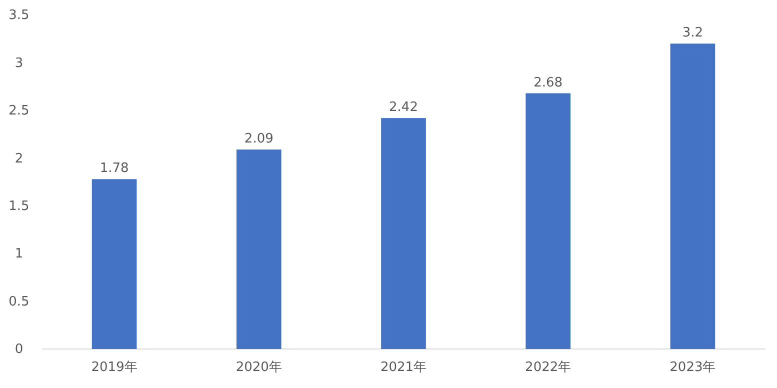 The height and width of the screenshot is (388, 777). Describe the element at coordinates (19, 302) in the screenshot. I see `y-tick-label: 0.5` at that location.